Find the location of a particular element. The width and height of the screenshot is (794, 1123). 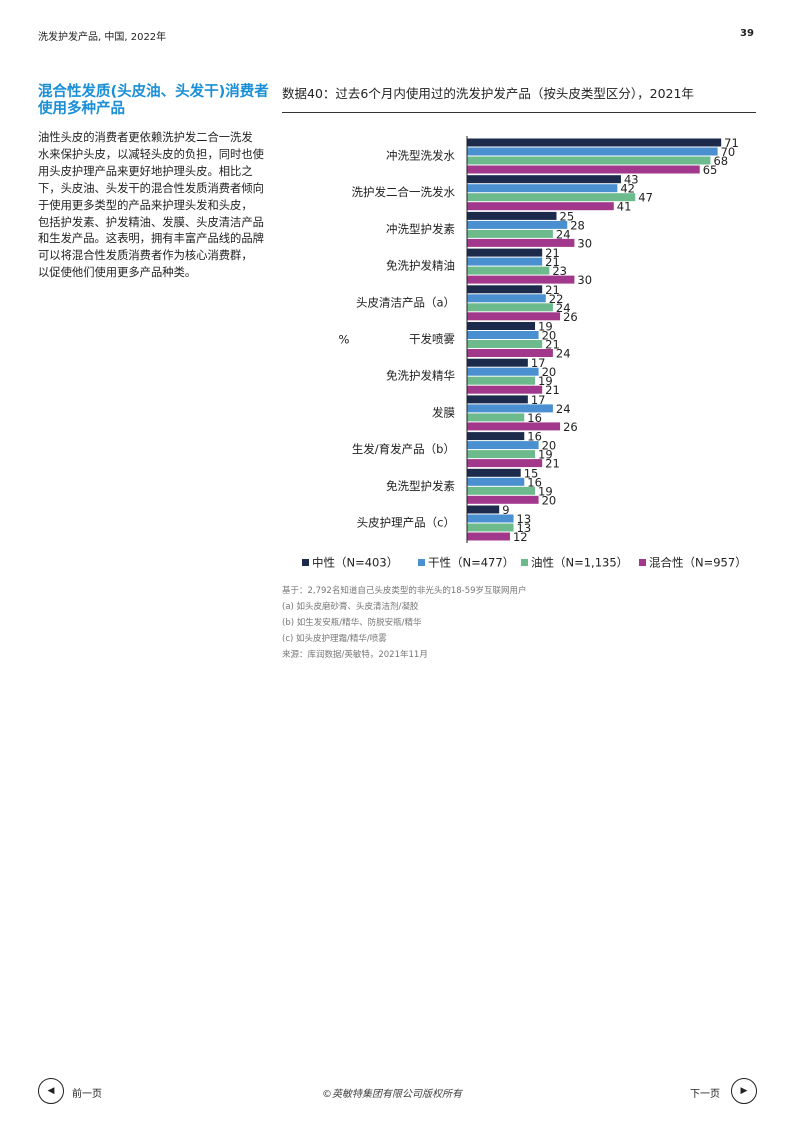

copyright: ©英敏特集团有限公司版权所有 is located at coordinates (392, 1094).